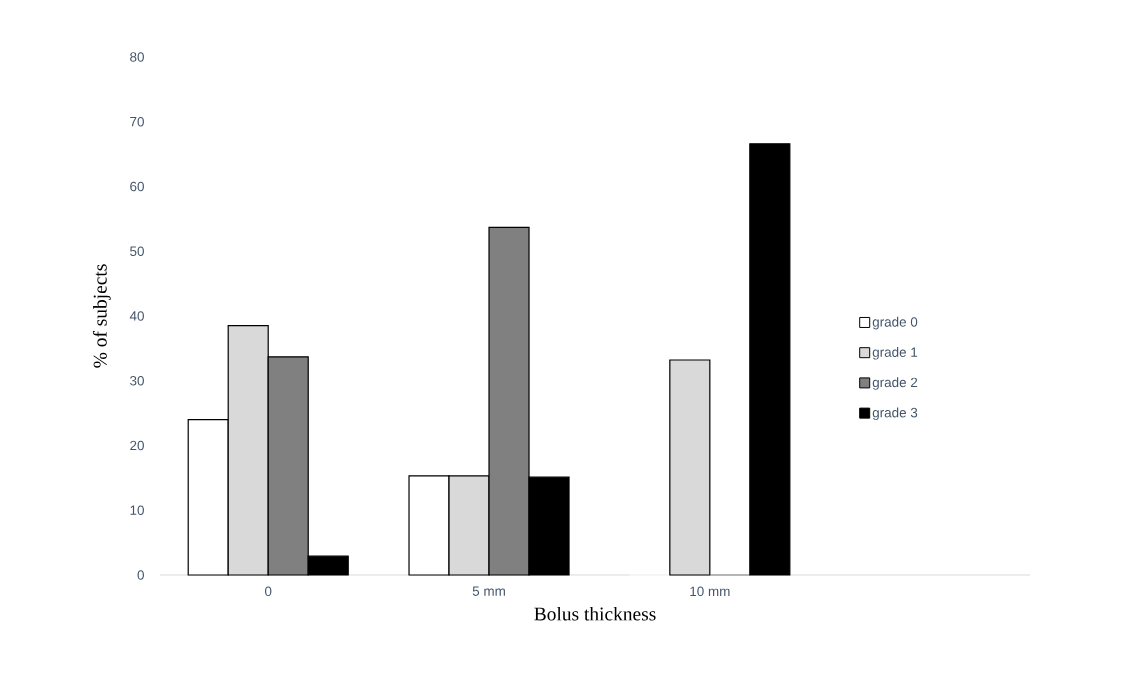 This screenshot has height=675, width=1148. What do you see at coordinates (895, 353) in the screenshot?
I see `legend-label: grade 1` at bounding box center [895, 353].